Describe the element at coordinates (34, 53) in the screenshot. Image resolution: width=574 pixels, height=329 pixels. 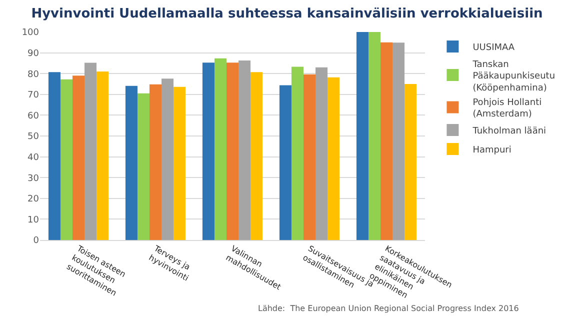
I see `y-tick-label: 90` at that location.